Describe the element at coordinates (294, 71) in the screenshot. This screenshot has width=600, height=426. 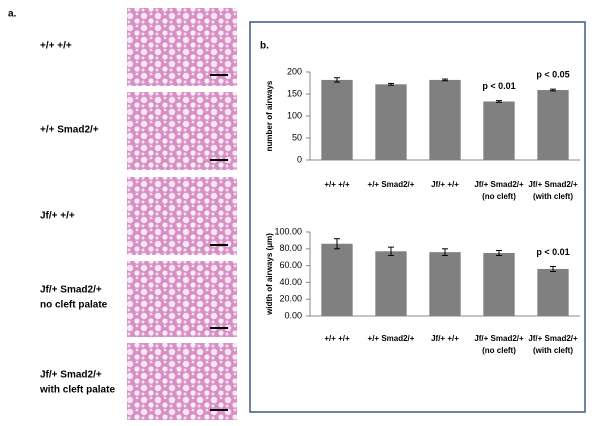
I see `y-tick-label: 200` at that location.